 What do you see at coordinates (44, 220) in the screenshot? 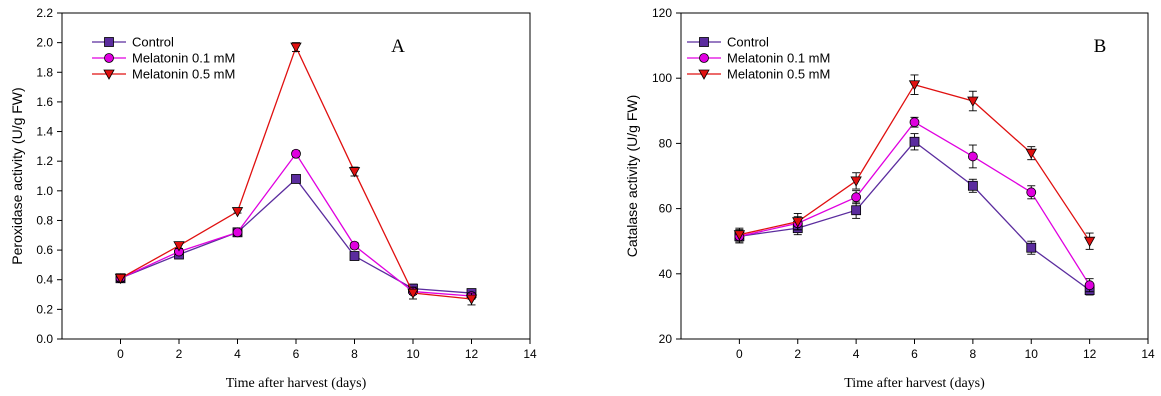
I see `y-tick-label: 0.8` at bounding box center [44, 220].